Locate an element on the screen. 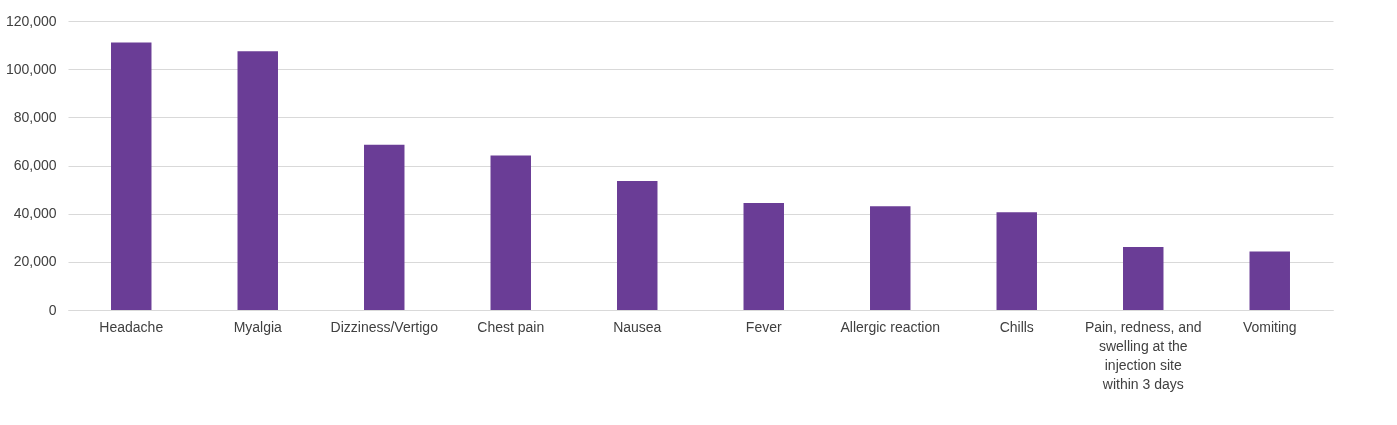  x-tick-label: Vomiting is located at coordinates (1269, 326).